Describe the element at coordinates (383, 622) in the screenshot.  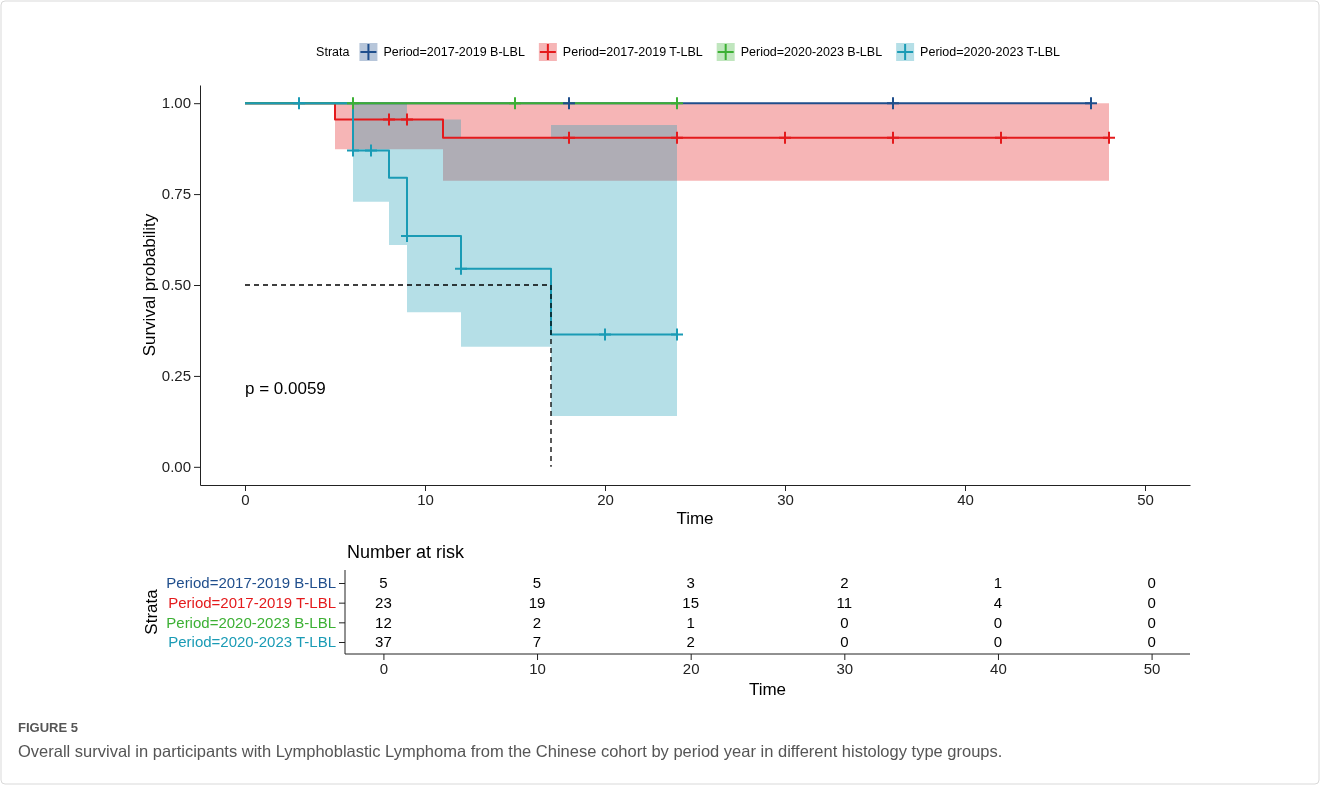
I see `data-label: 12` at that location.